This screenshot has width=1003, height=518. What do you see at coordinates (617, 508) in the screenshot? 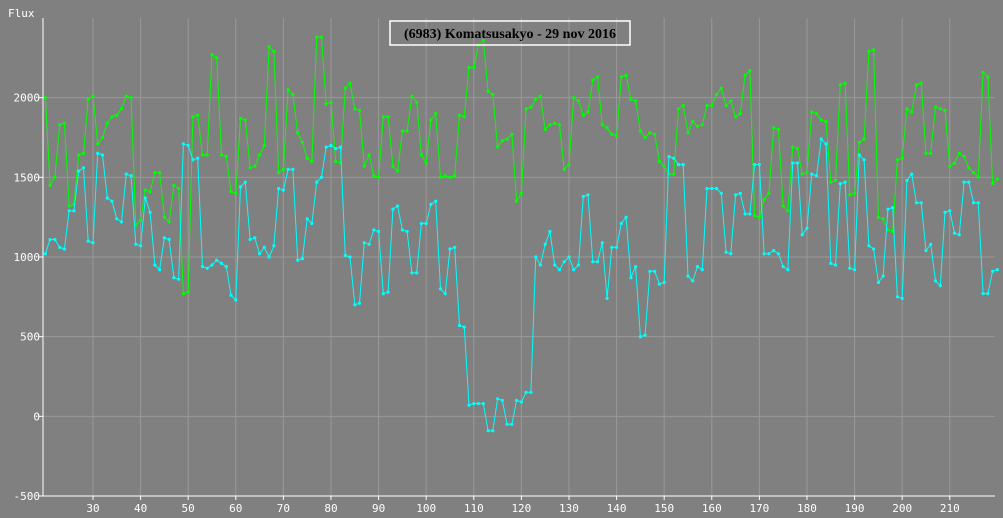
I see `x-tick-label: 140` at bounding box center [617, 508].